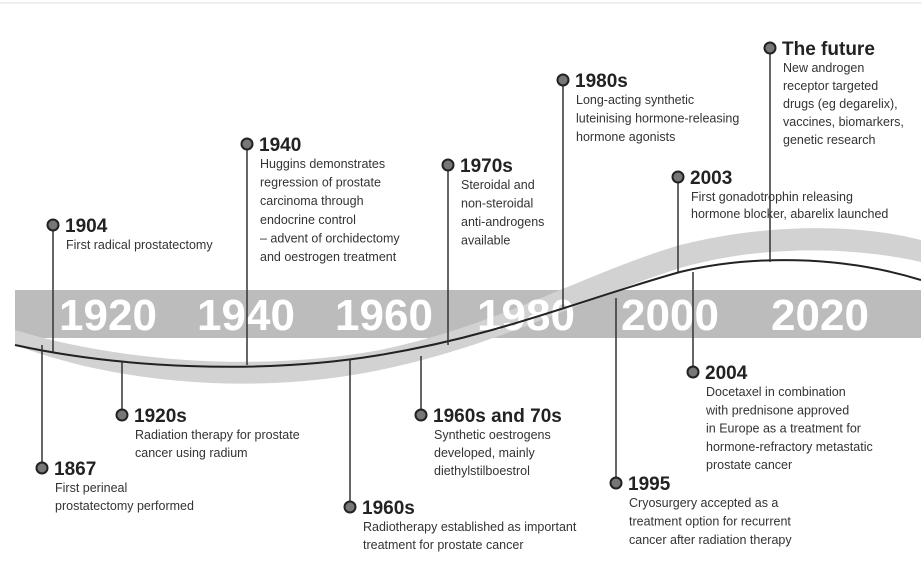  I want to click on event-title: 1970s, so click(486, 166).